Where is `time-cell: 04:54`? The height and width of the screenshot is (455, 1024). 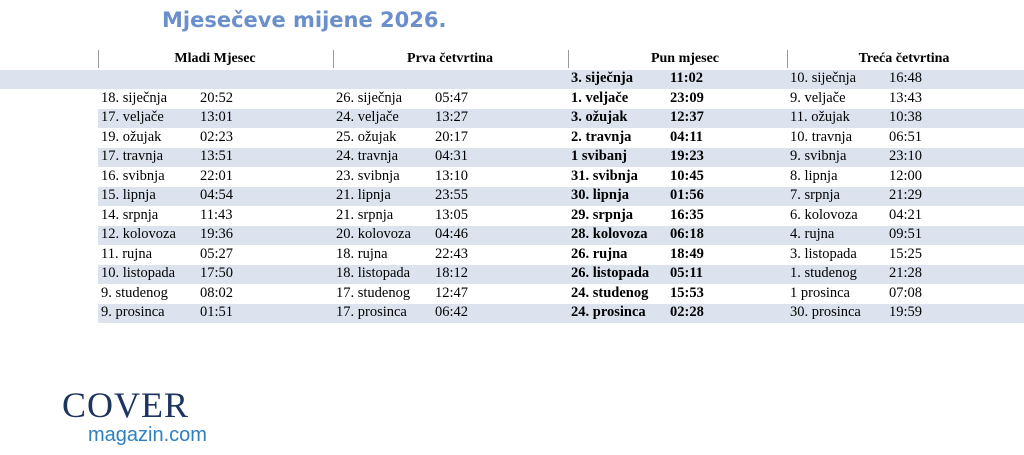 time-cell: 04:54 is located at coordinates (217, 195).